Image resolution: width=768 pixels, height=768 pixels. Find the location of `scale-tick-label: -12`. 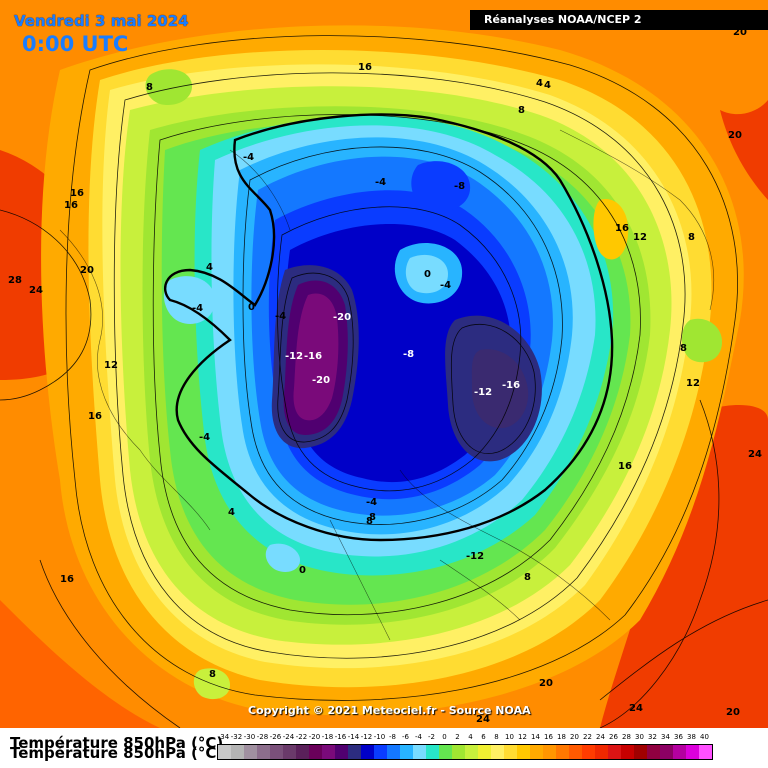

scale-tick-label: -12 is located at coordinates (366, 737).